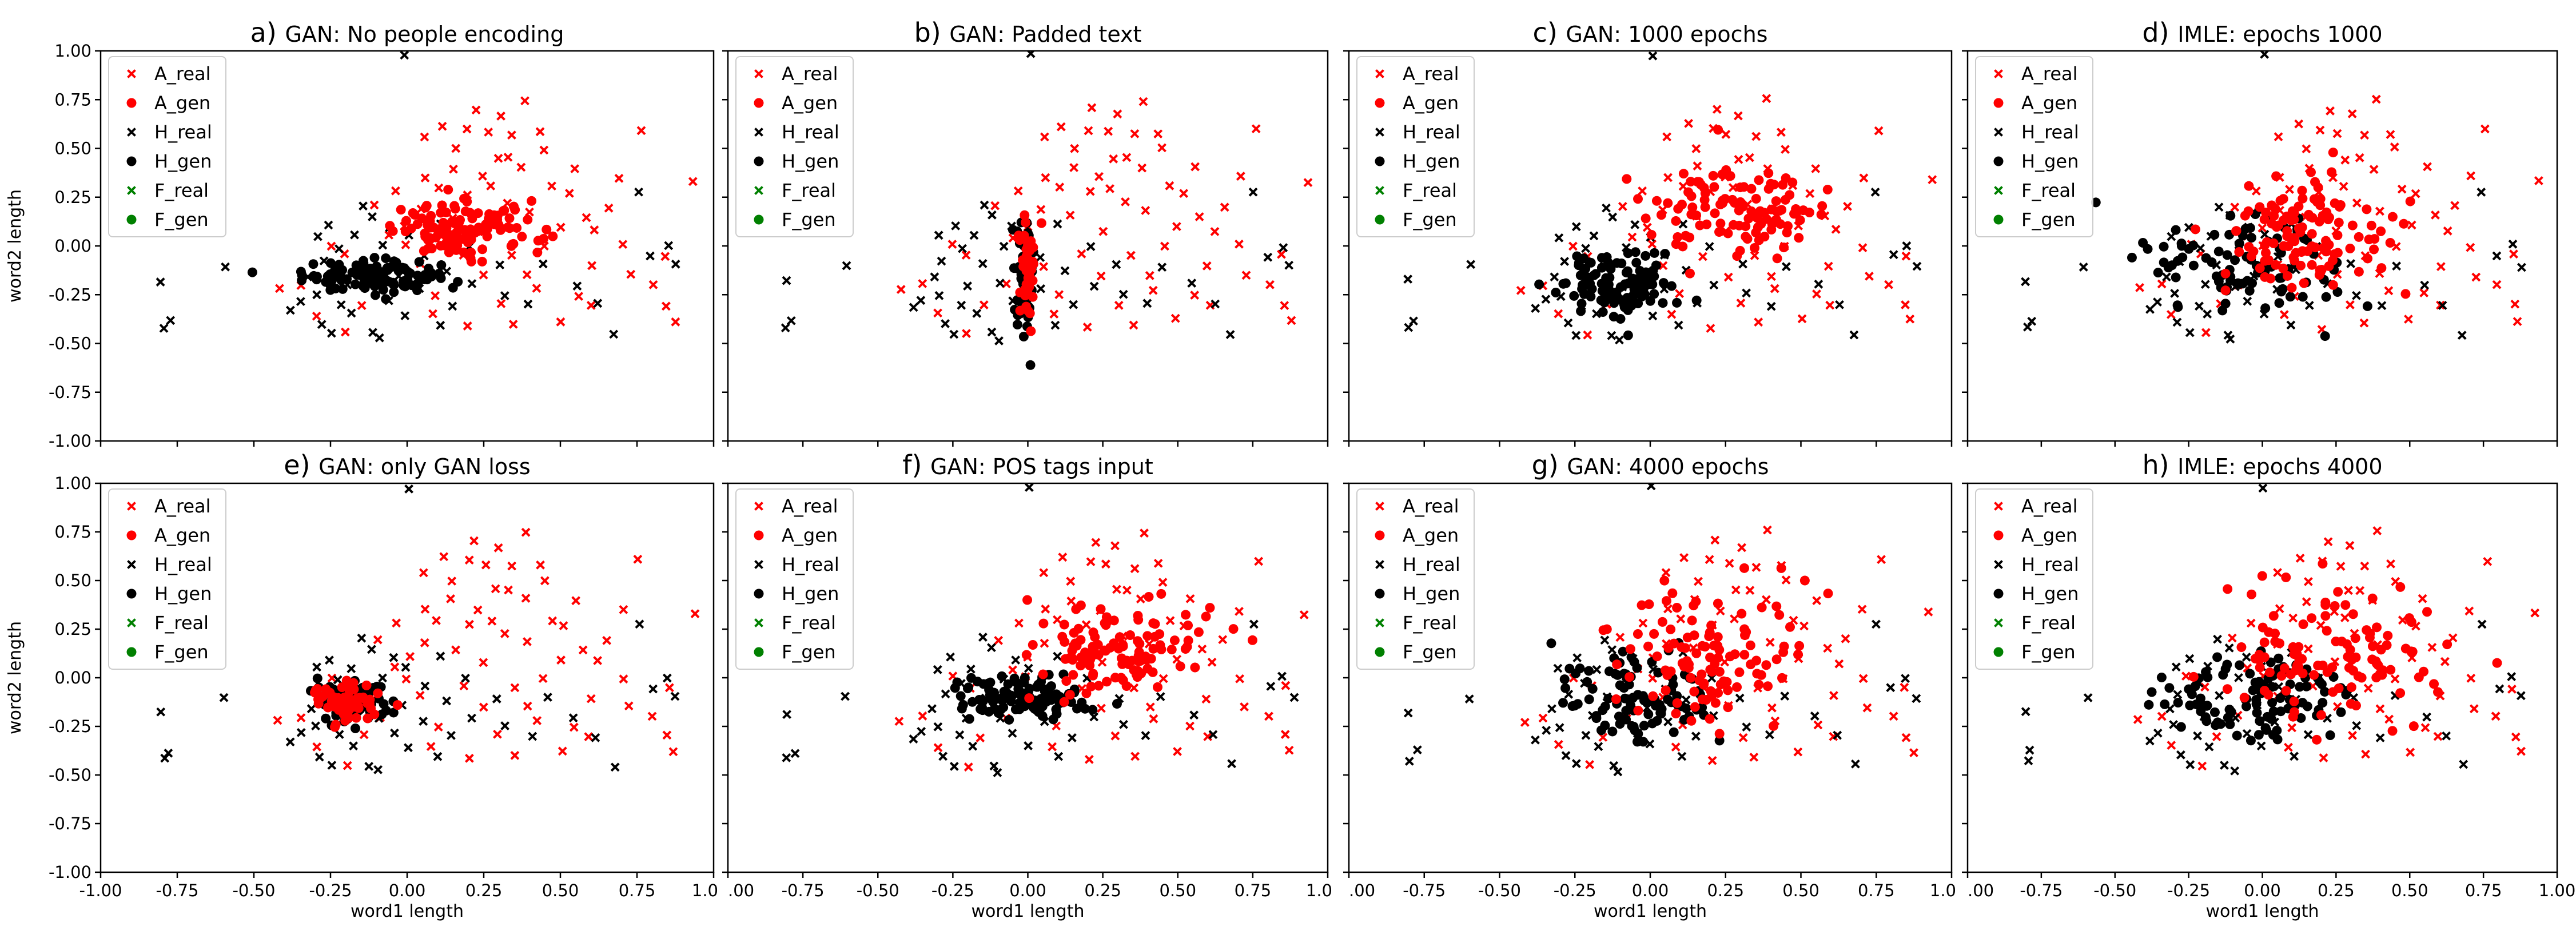 Image resolution: width=2576 pixels, height=946 pixels. What do you see at coordinates (758, 190) in the screenshot?
I see `panel-b-legend-marker-f_real` at bounding box center [758, 190].